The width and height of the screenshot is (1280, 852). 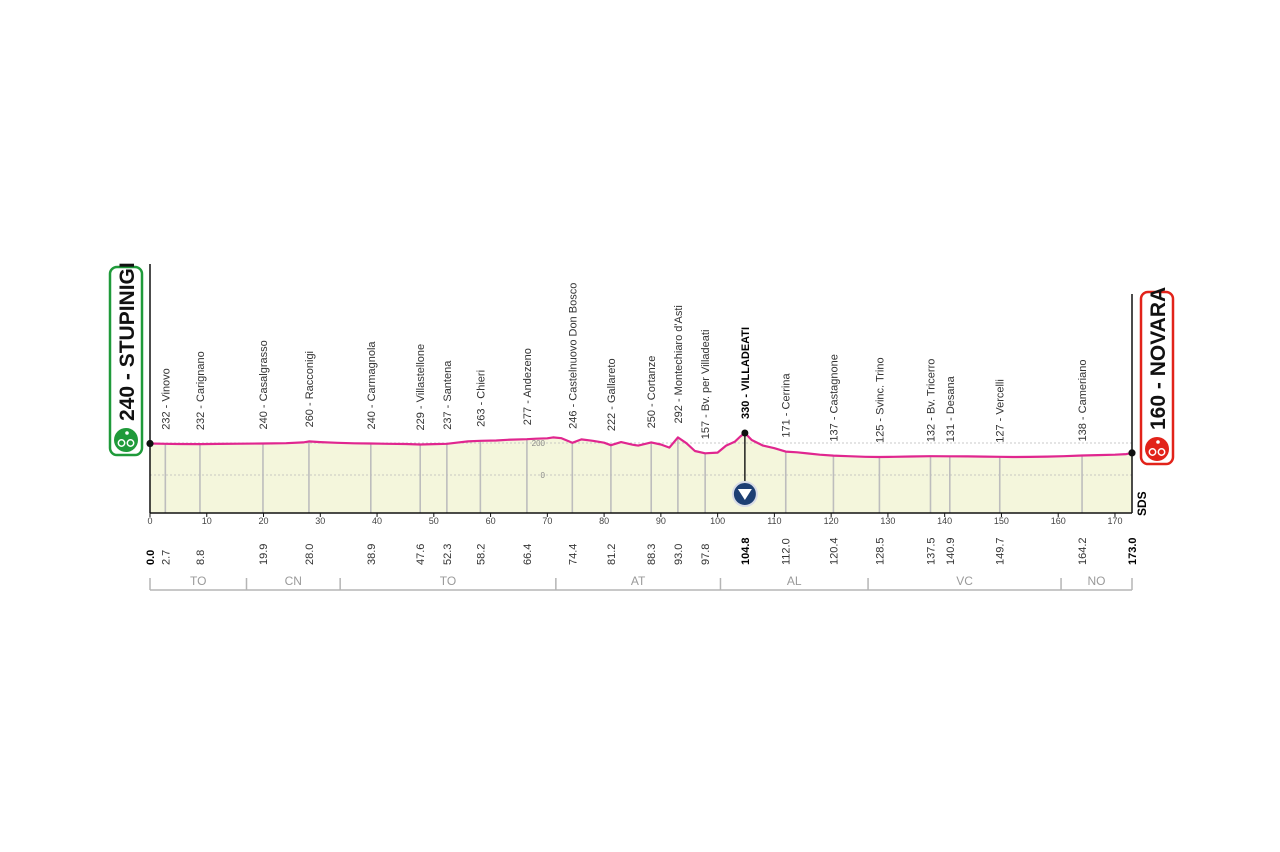 I want to click on waypoint-km: 93.0, so click(x=679, y=554).